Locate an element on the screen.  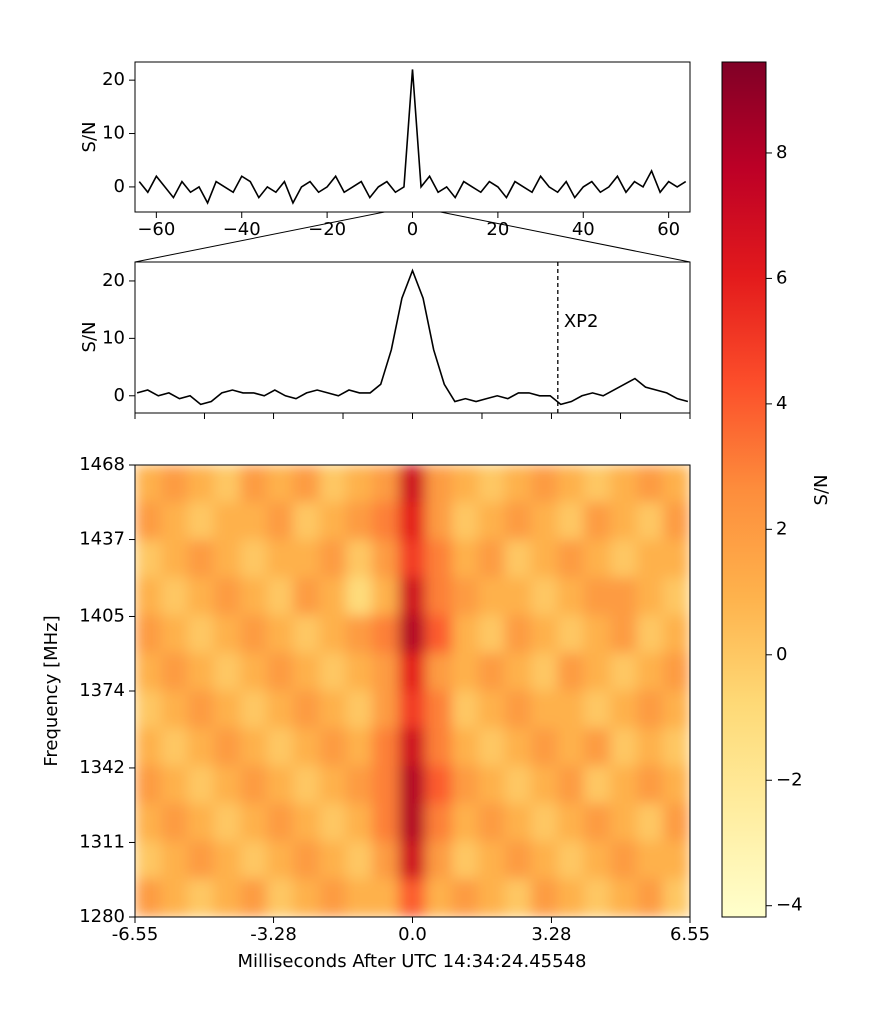
y-tick-label: 1280 is located at coordinates (102, 916).